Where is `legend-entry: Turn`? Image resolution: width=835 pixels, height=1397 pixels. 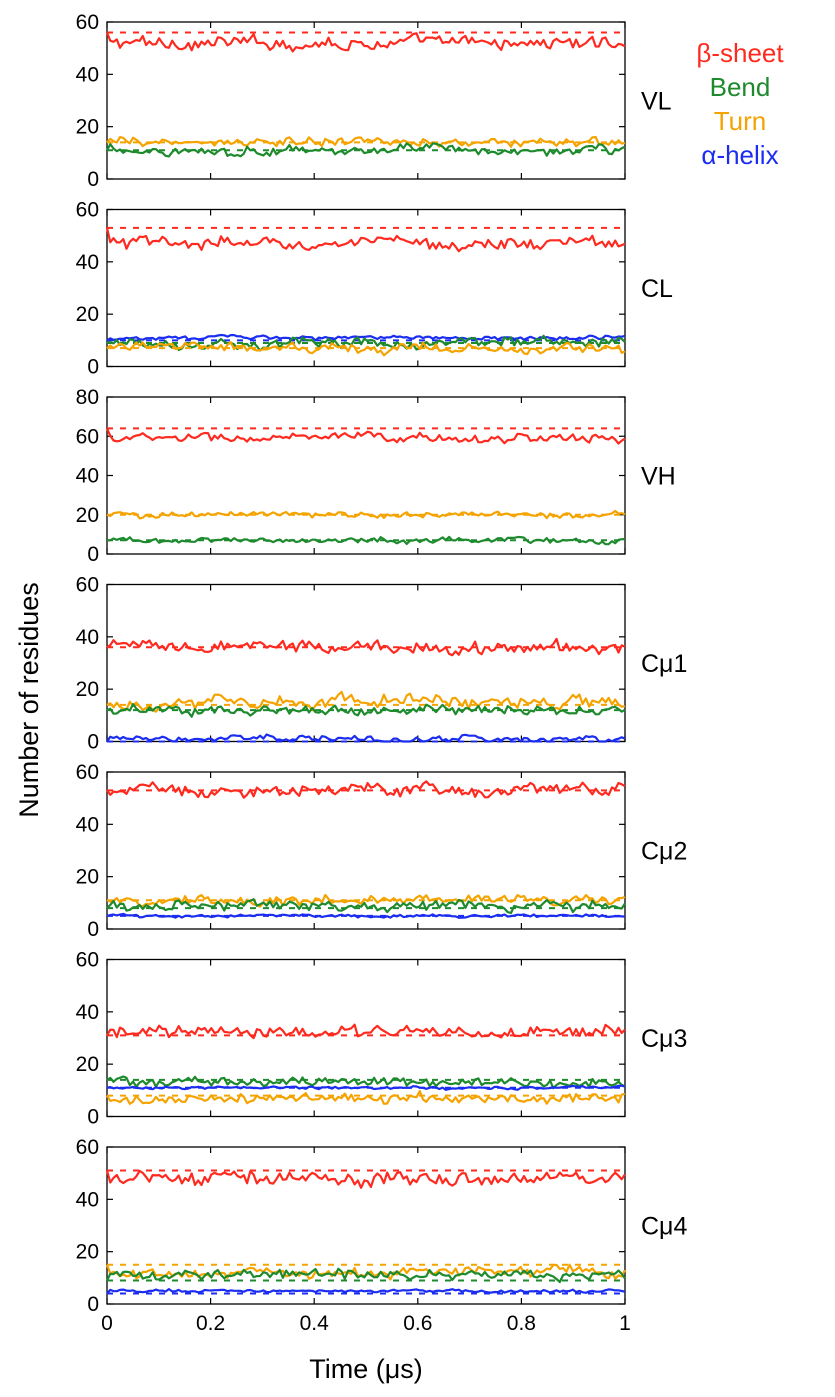 legend-entry: Turn is located at coordinates (740, 121).